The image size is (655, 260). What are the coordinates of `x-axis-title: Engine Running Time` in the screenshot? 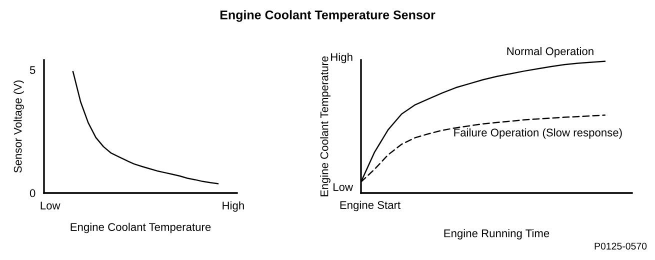 It's located at (497, 234).